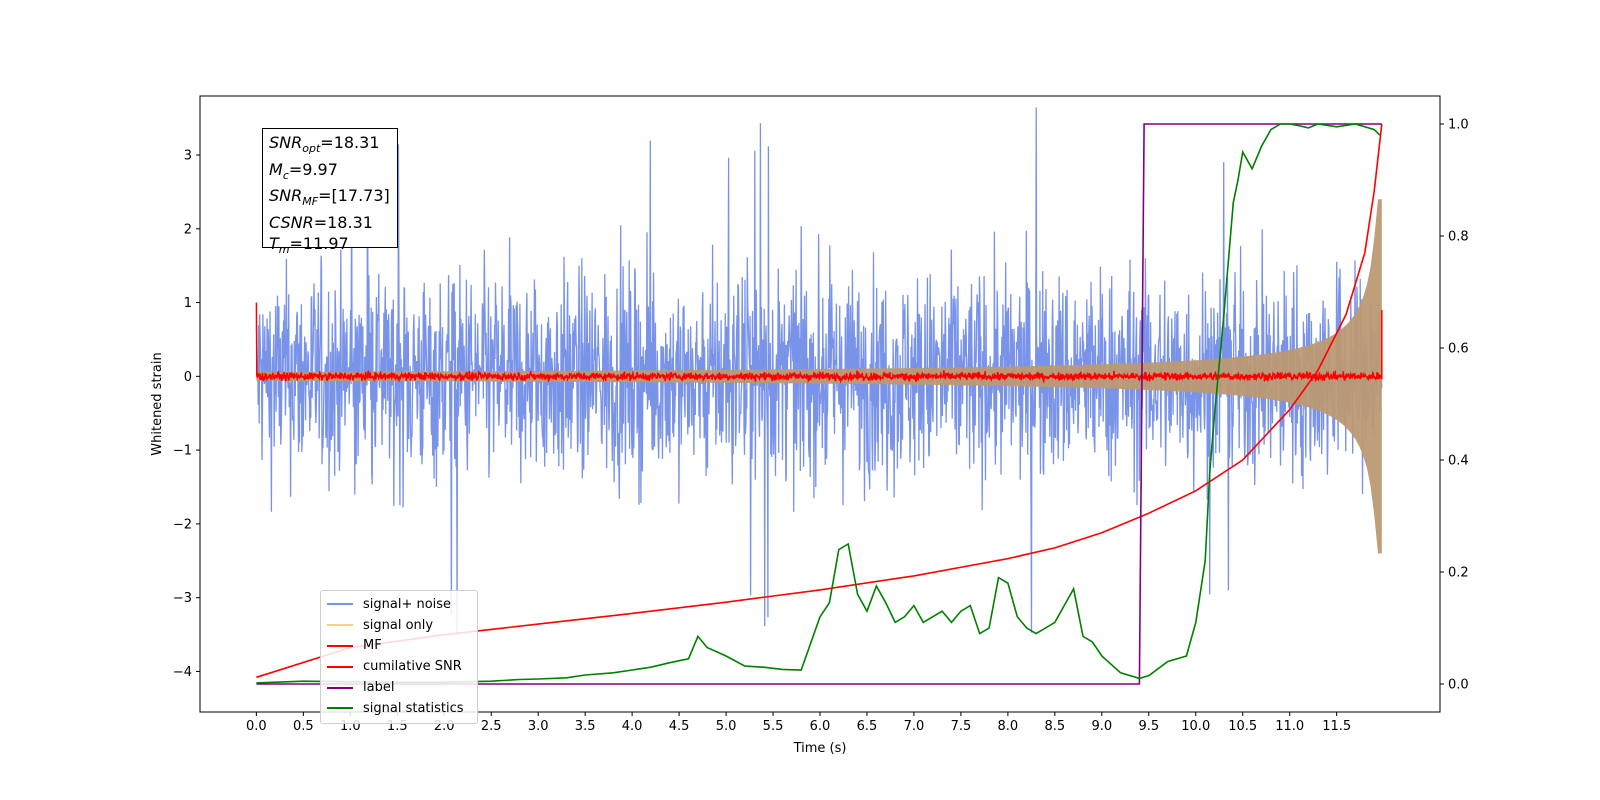 Image resolution: width=1600 pixels, height=800 pixels. What do you see at coordinates (1458, 461) in the screenshot?
I see `y2-tick-label: 0.4` at bounding box center [1458, 461].